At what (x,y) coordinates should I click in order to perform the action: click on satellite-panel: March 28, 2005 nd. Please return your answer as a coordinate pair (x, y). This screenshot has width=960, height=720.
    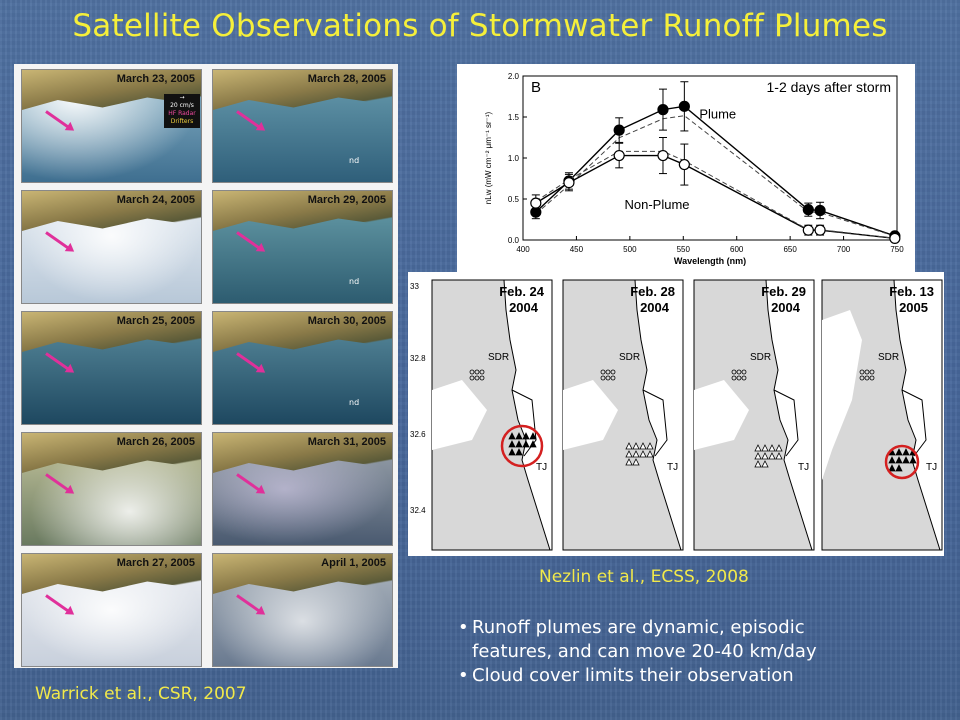
    Looking at the image, I should click on (302, 126).